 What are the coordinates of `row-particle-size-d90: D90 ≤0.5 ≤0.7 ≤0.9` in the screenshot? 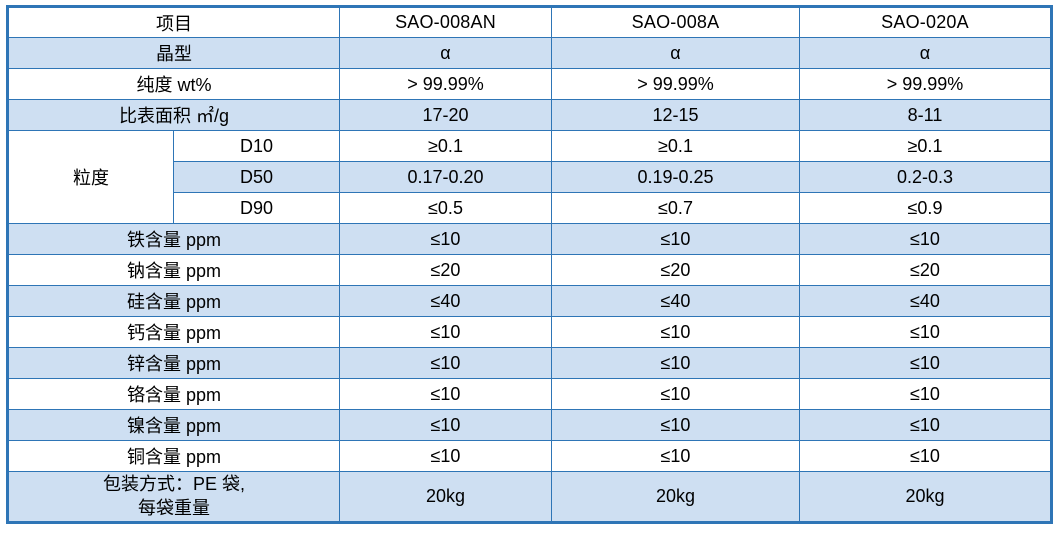 It's located at (530, 208).